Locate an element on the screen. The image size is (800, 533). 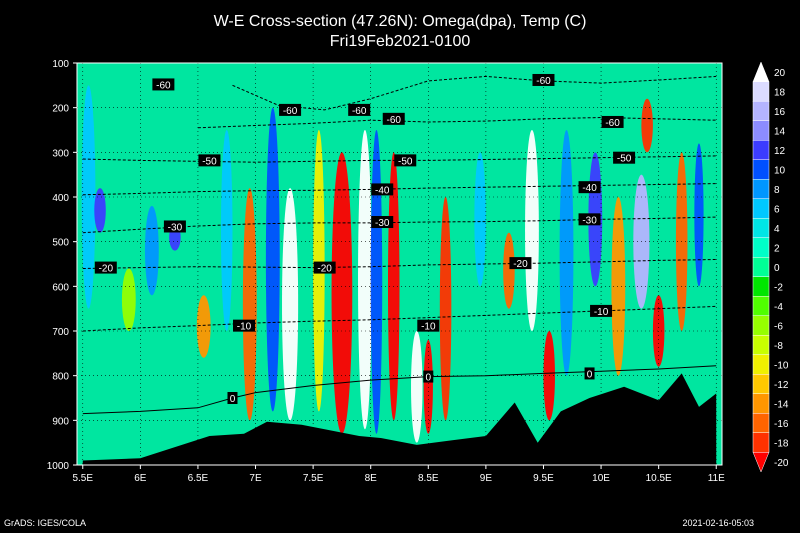
contour-label-11: -30 is located at coordinates (175, 227).